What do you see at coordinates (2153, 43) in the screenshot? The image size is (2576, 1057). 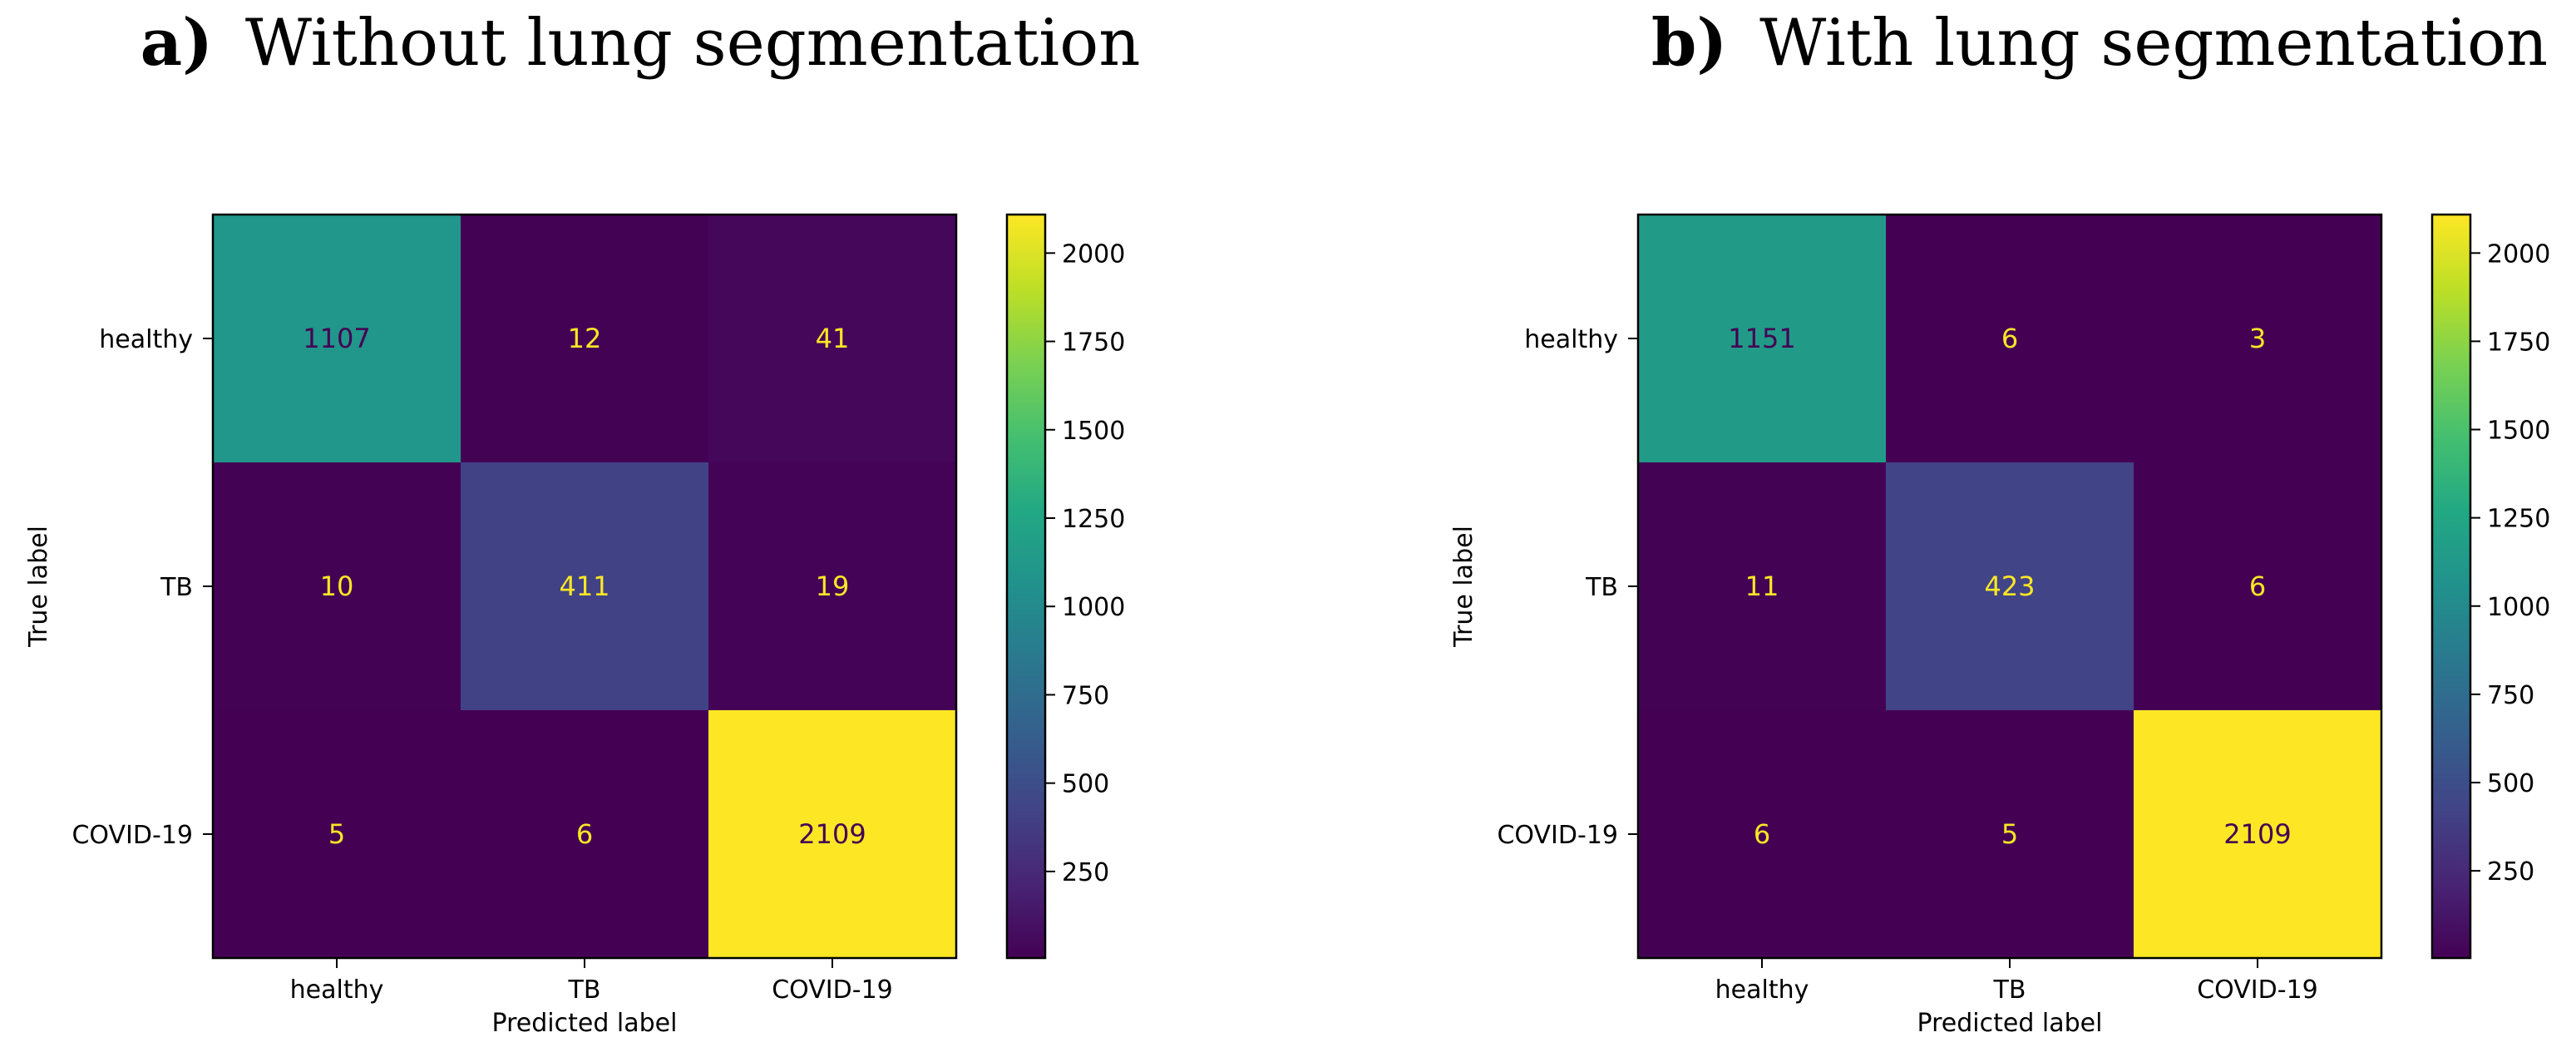 I see `panel-b-title-text: With lung segmentation` at bounding box center [2153, 43].